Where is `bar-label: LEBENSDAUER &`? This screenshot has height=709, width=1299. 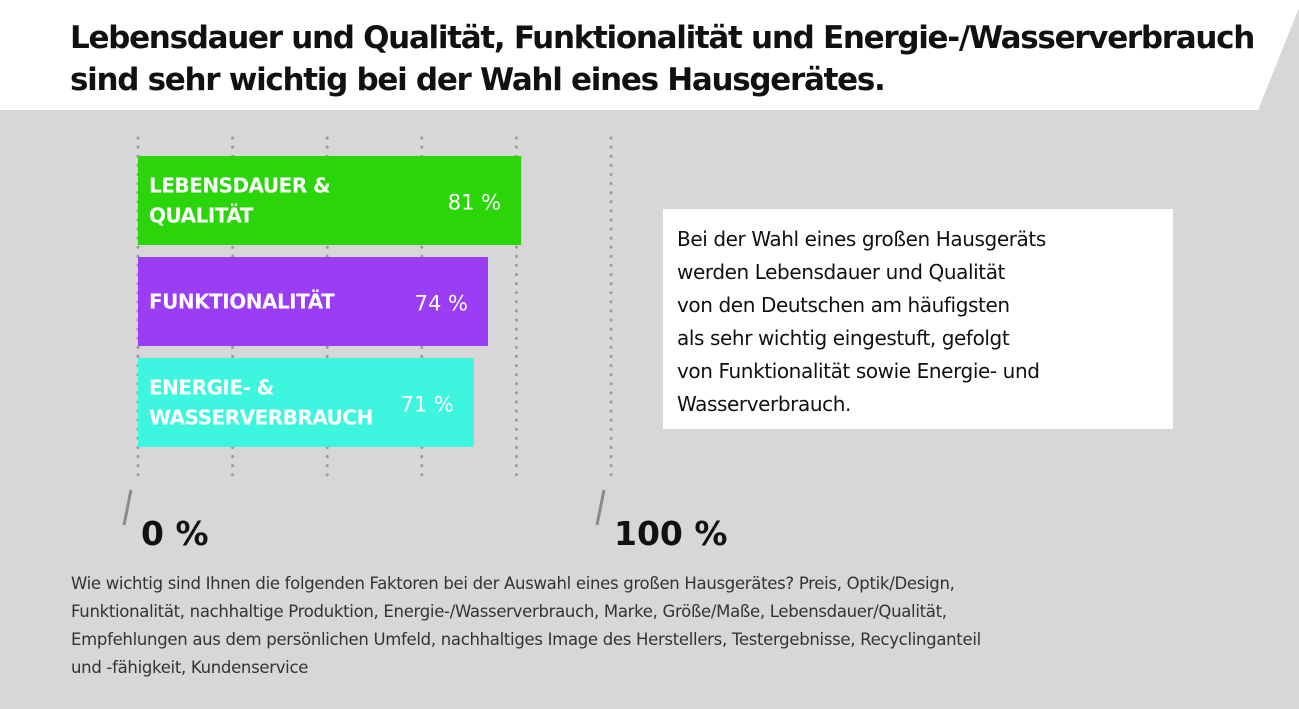
bar-label: LEBENSDAUER & is located at coordinates (239, 186).